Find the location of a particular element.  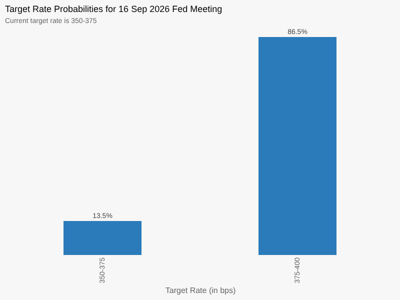

chart-title: Target Rate Probabilities for 16 Sep 2026 Fed Meeting is located at coordinates (113, 9).